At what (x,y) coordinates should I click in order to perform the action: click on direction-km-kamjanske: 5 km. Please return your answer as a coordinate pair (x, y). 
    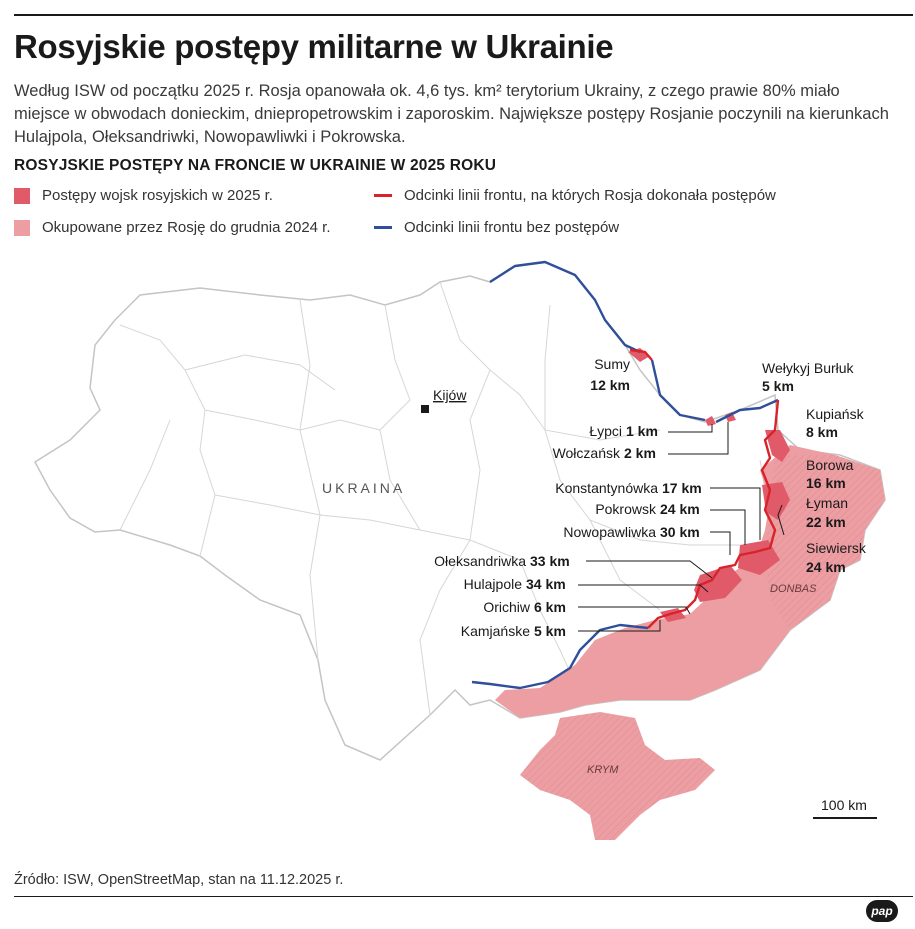
    Looking at the image, I should click on (550, 631).